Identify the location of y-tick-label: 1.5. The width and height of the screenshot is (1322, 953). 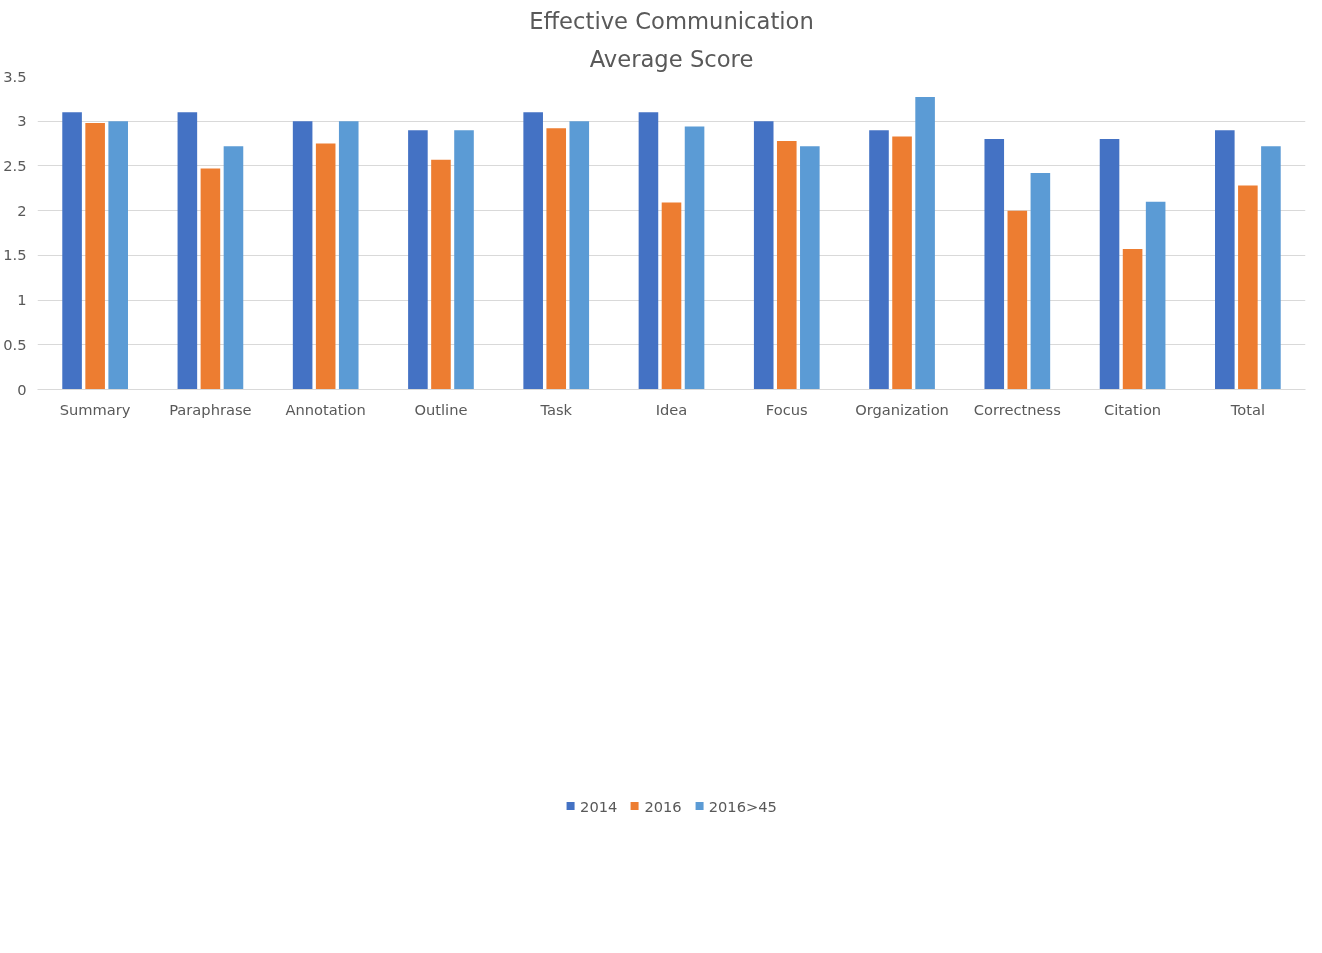
(15, 255).